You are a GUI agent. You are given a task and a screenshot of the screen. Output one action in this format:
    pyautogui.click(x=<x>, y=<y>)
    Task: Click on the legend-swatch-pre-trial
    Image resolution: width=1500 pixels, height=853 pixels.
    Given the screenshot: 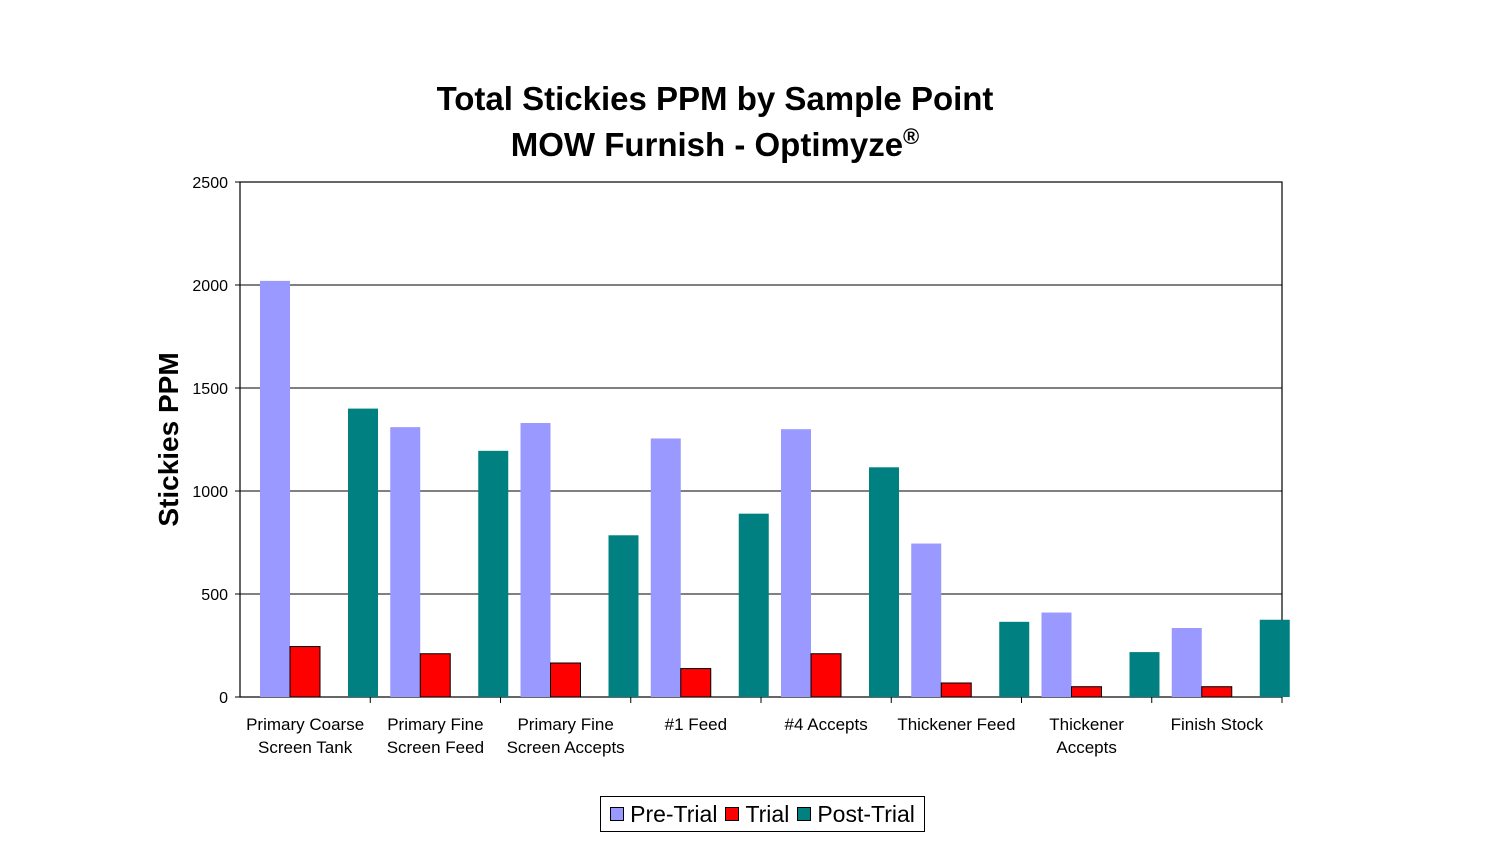 What is the action you would take?
    pyautogui.click(x=617, y=814)
    